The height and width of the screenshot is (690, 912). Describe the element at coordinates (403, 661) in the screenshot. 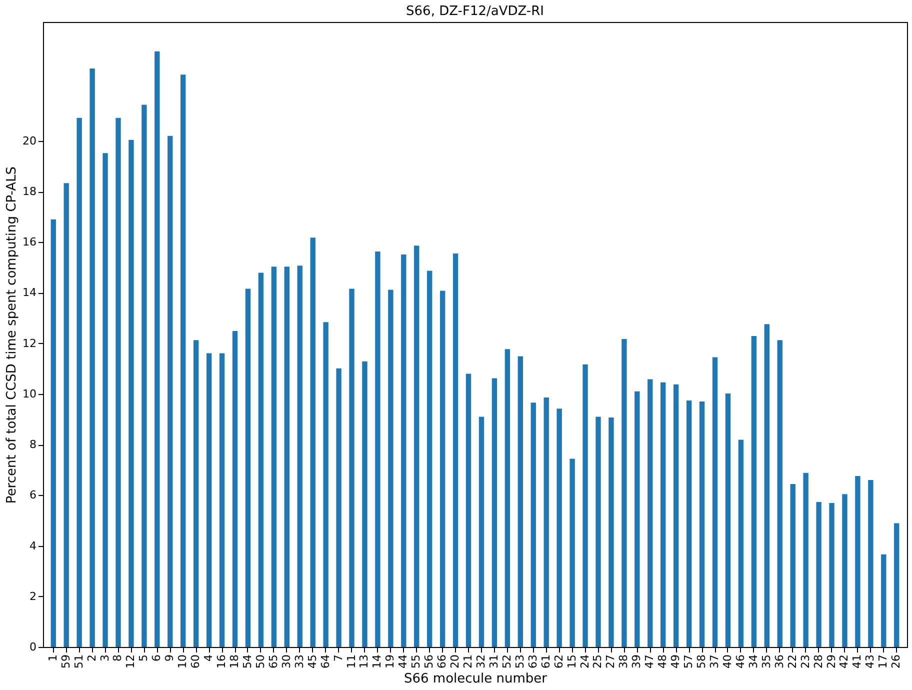

I see `x-tick-label: 44` at that location.